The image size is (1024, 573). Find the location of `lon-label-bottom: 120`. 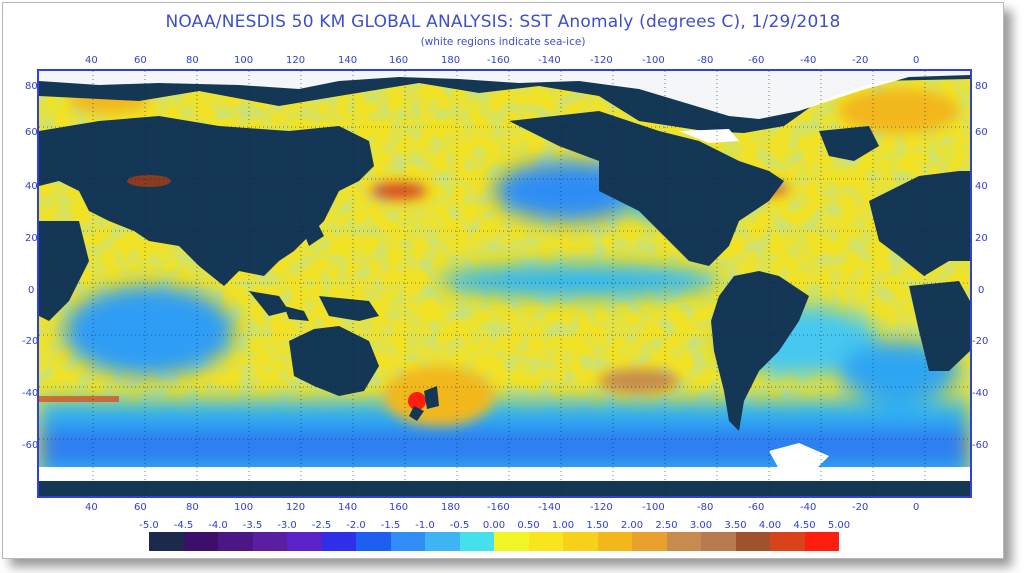

lon-label-bottom: 120 is located at coordinates (296, 507).